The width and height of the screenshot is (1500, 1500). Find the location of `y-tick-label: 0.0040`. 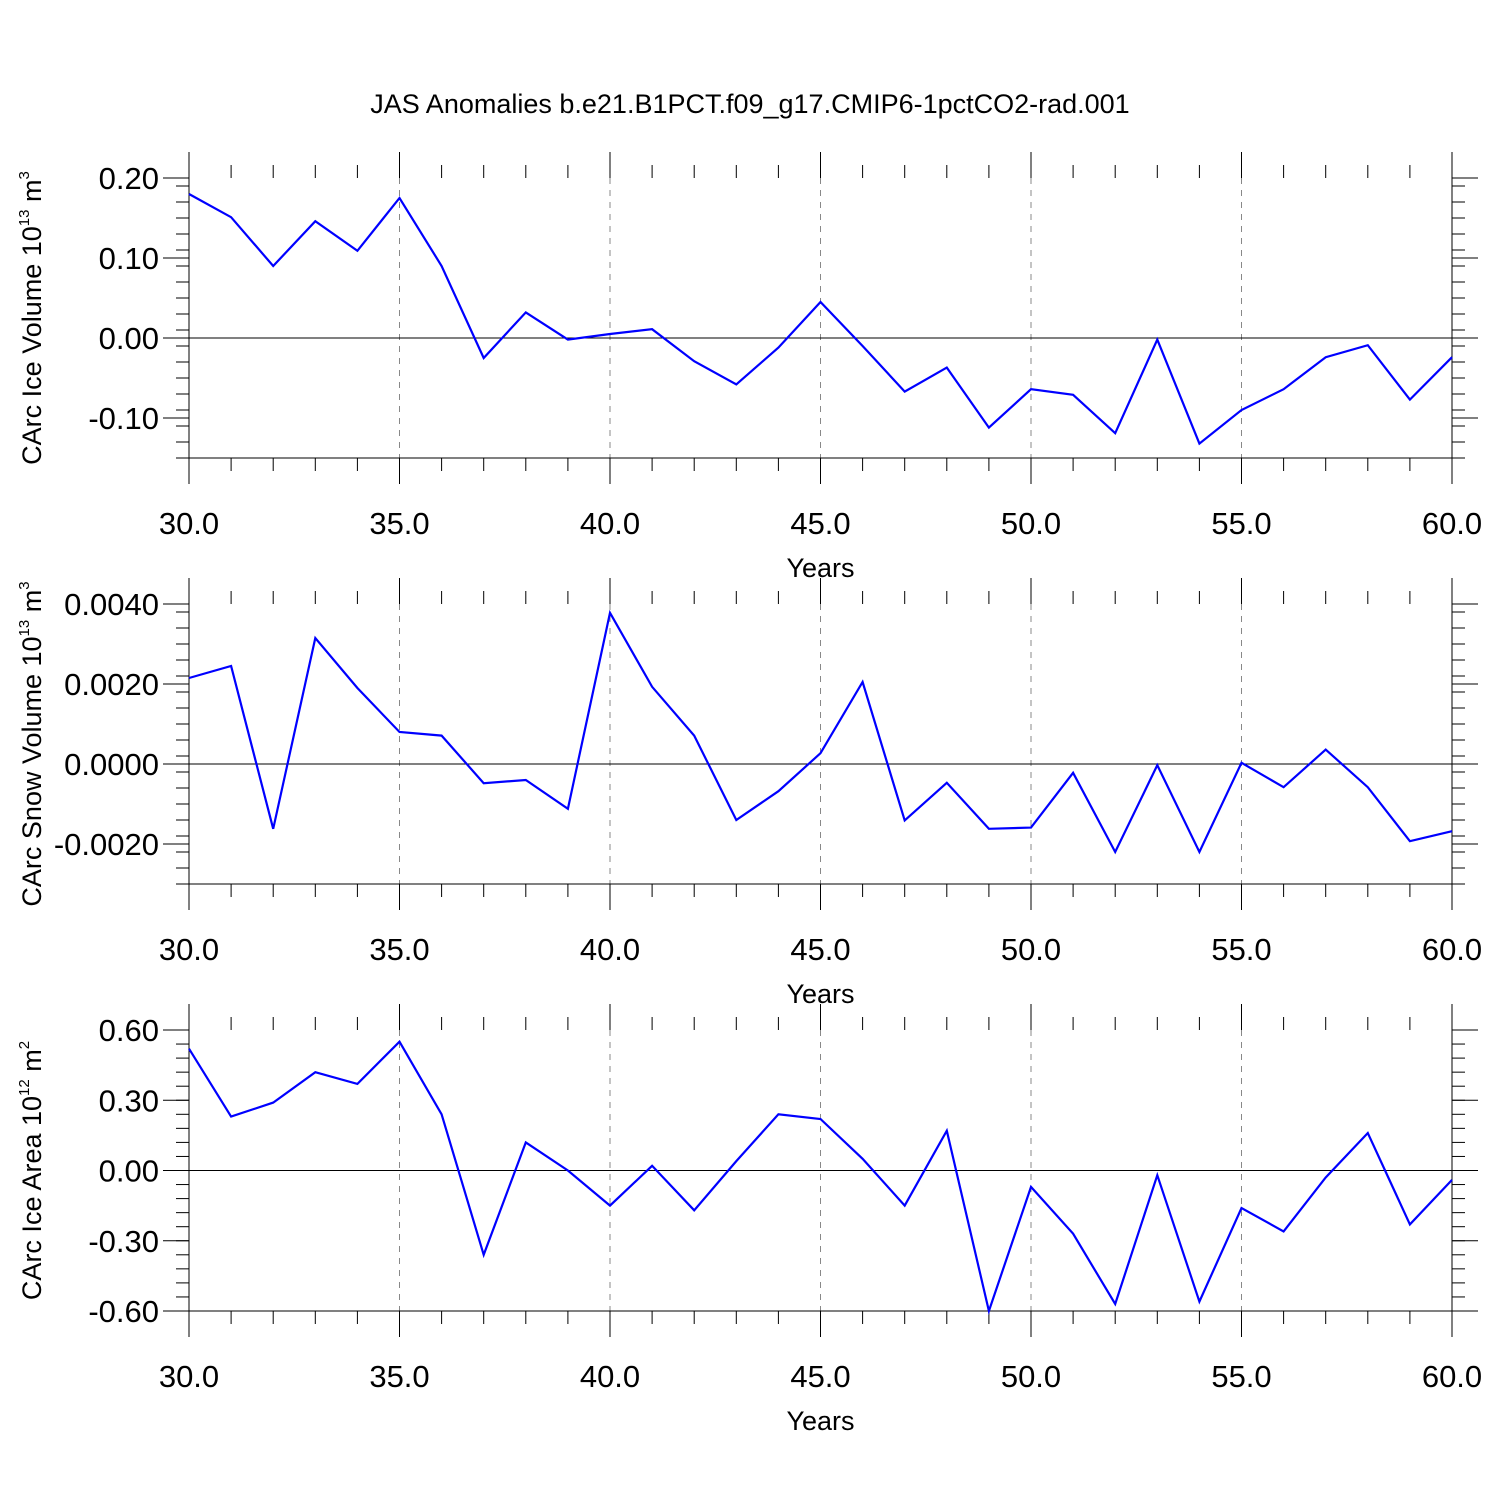

y-tick-label: 0.0040 is located at coordinates (111, 604).